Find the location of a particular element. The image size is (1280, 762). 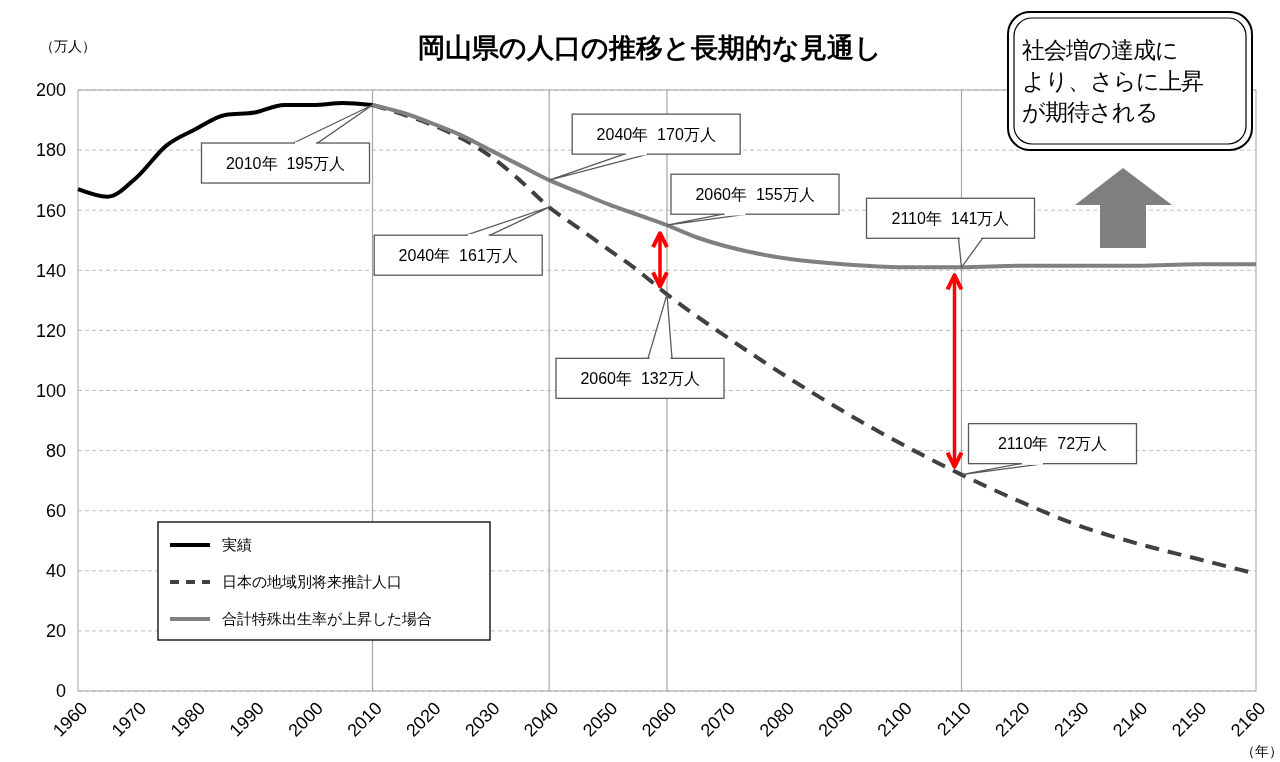

chart-title: 岡山県の人口の推移と長期的な見通し is located at coordinates (650, 48).